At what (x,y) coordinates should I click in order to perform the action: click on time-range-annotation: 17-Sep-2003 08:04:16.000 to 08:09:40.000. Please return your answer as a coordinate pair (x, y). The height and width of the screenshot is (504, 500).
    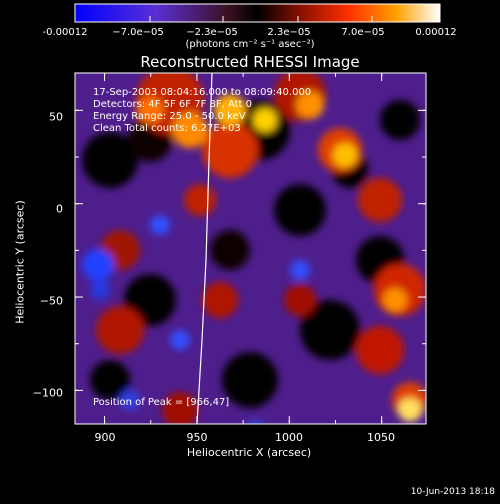
    Looking at the image, I should click on (202, 92).